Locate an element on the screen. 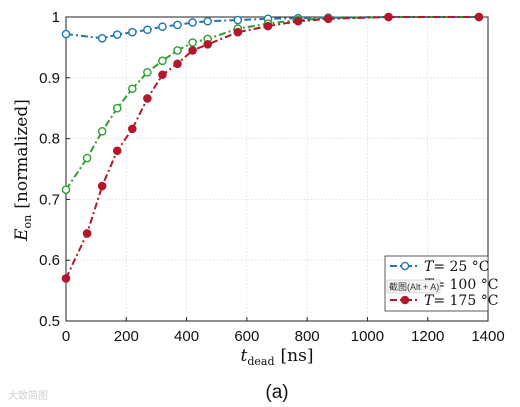 This screenshot has height=407, width=520. legend: T= 25 °C T= 100 °C T= 175 °C 截图(Alt + A) is located at coordinates (441, 283).